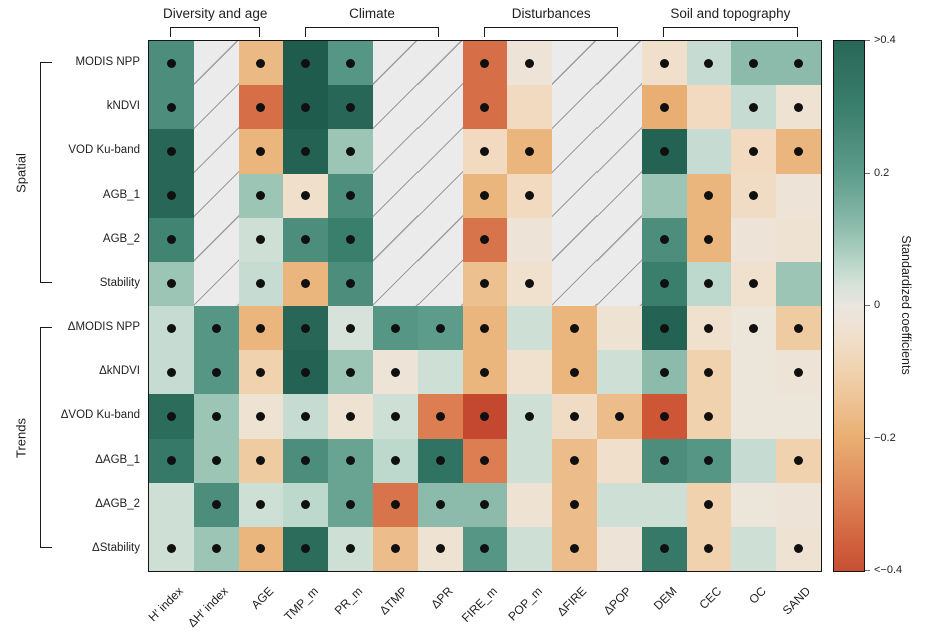 This screenshot has width=952, height=640. Describe the element at coordinates (208, 607) in the screenshot. I see `column-label: ΔH′ index` at that location.